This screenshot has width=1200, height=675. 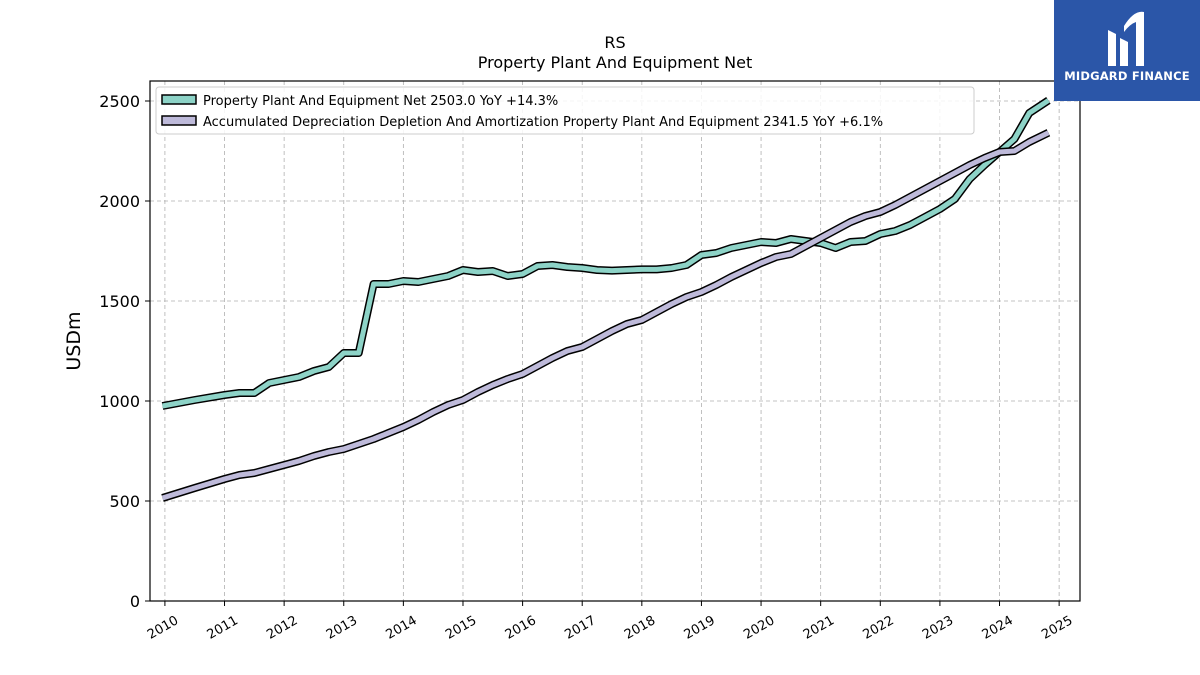 I want to click on chart-subtitle: Property Plant And Equipment Net, so click(x=615, y=62).